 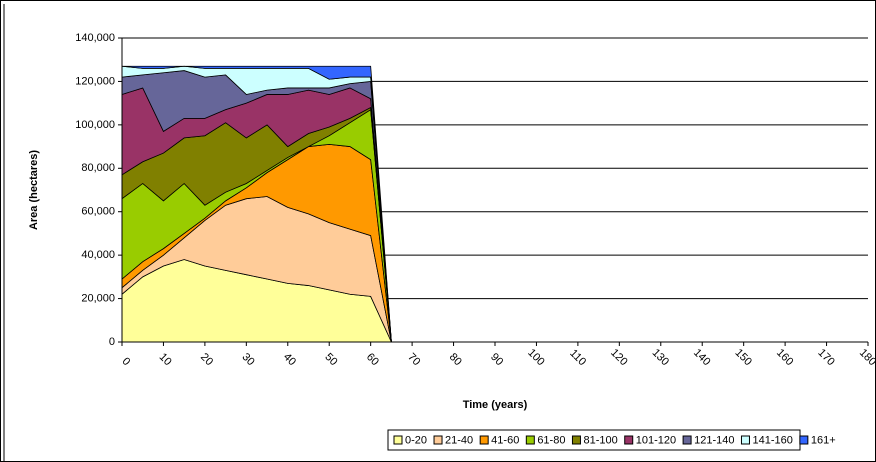 What do you see at coordinates (551, 440) in the screenshot?
I see `legend-label: 61-80` at bounding box center [551, 440].